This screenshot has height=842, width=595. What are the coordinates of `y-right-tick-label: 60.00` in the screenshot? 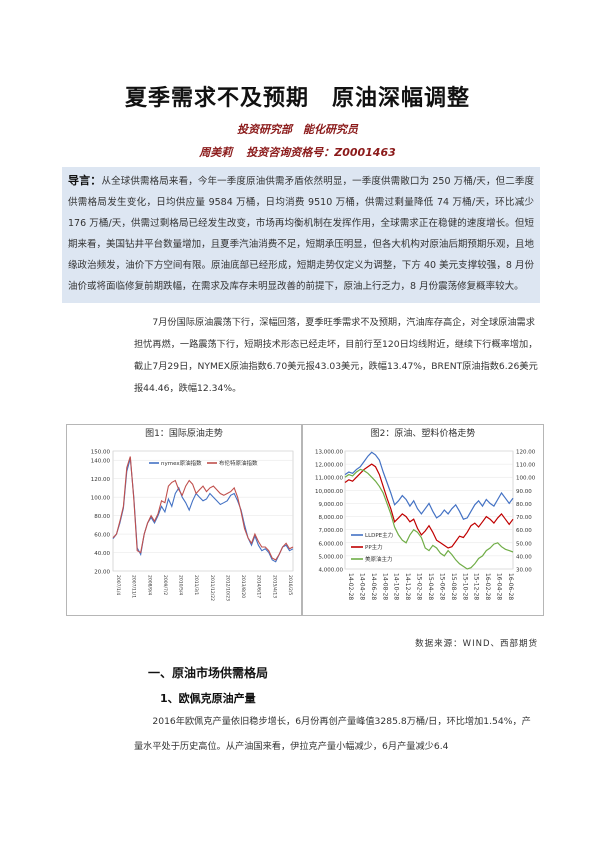 It's located at (524, 531).